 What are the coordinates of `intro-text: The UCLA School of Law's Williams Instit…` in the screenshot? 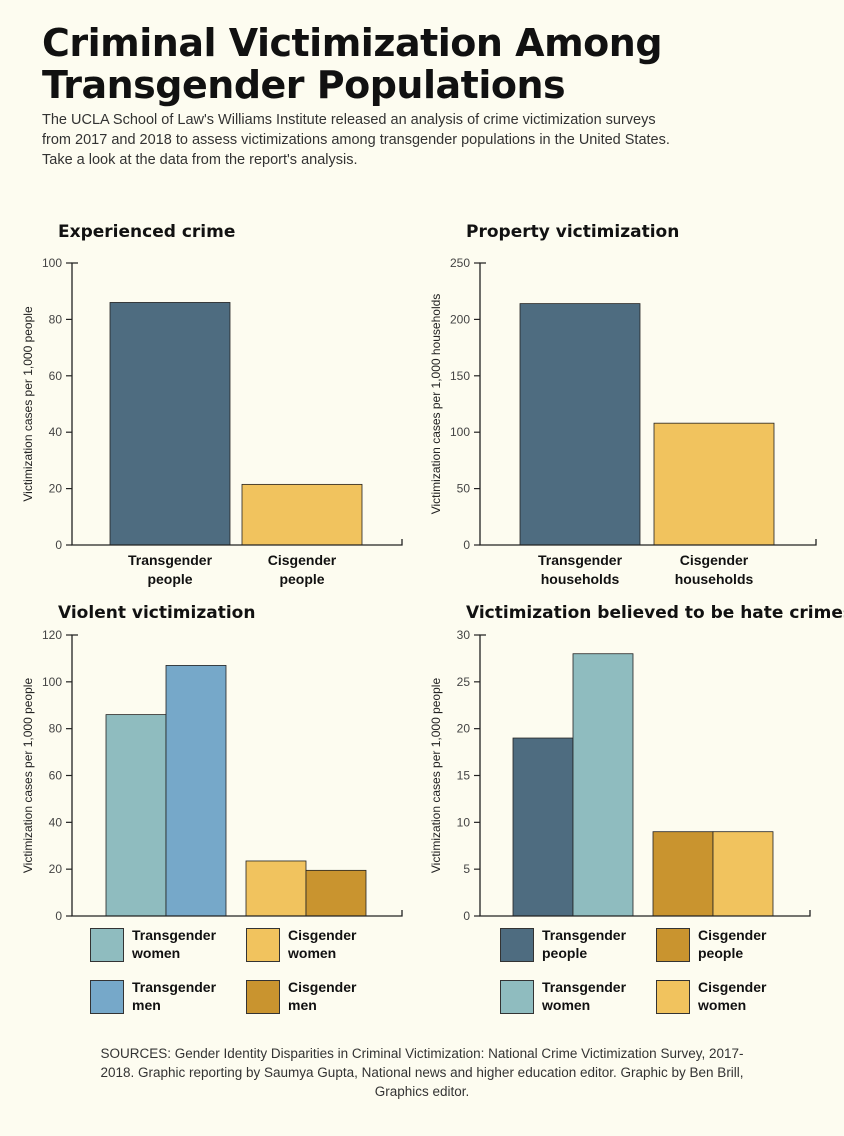 It's located at (356, 140).